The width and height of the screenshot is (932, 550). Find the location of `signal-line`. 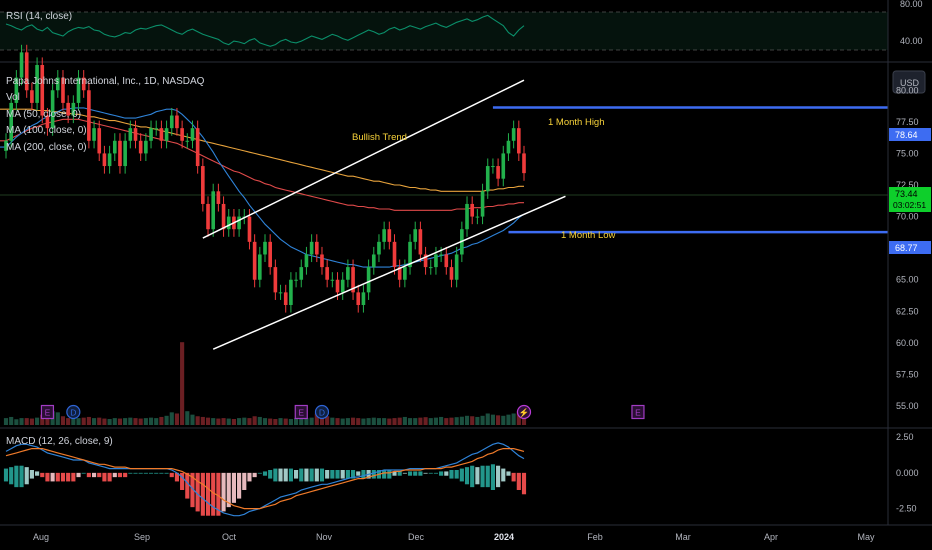

signal-line is located at coordinates (265, 479).